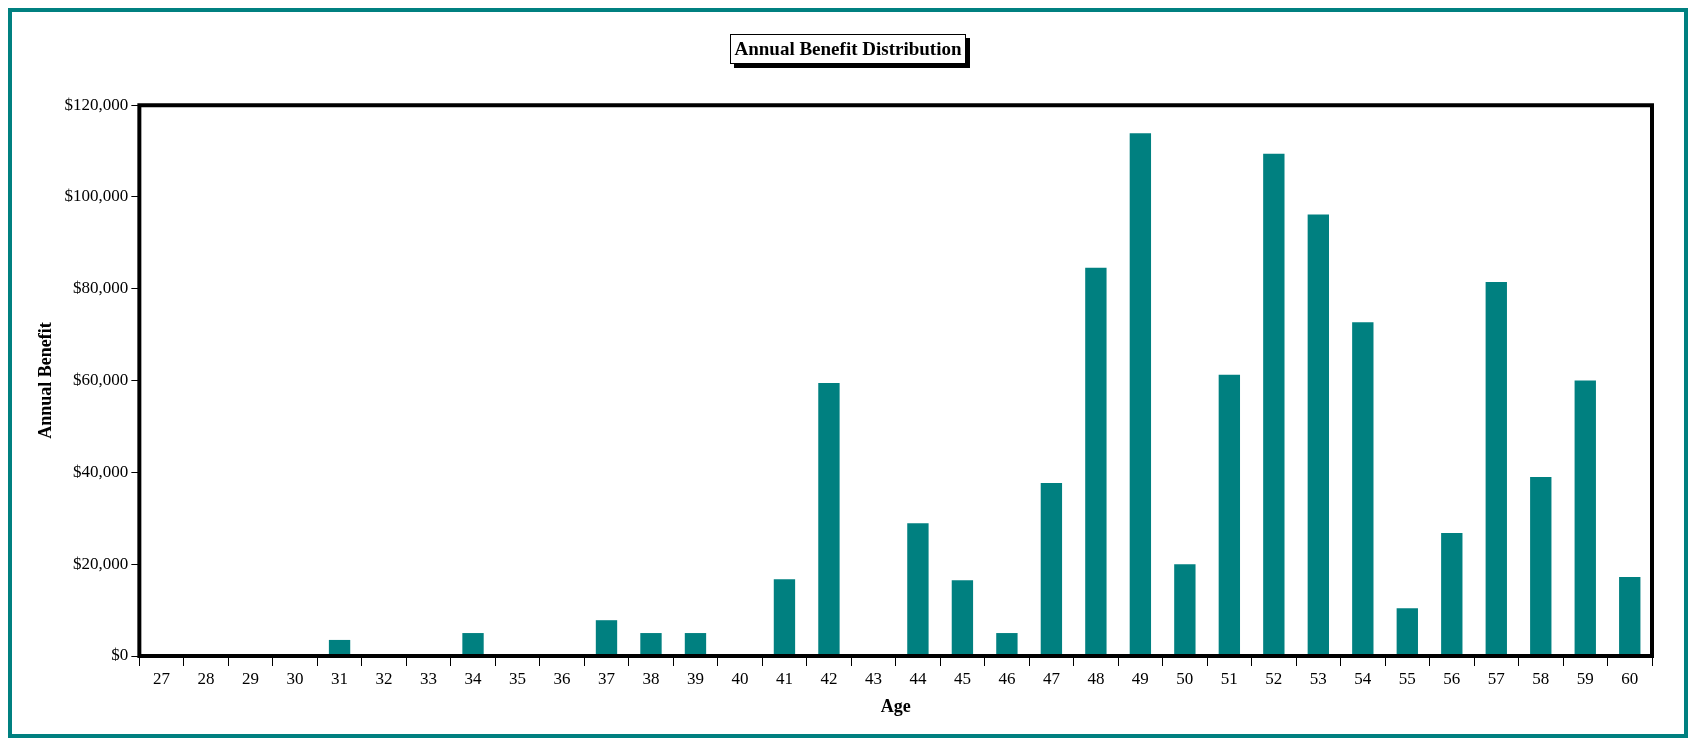 The image size is (1696, 746). I want to click on x-tick-label: 47, so click(1051, 678).